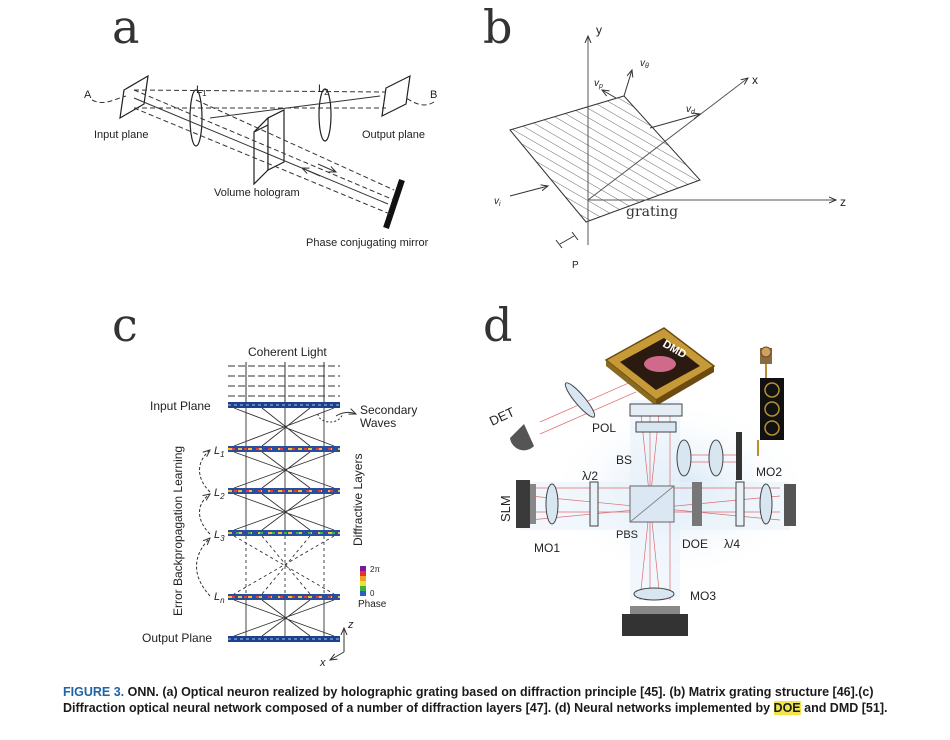 Image resolution: width=950 pixels, height=740 pixels. Describe the element at coordinates (844, 708) in the screenshot. I see `caption-text-2: and DMD [51].` at that location.